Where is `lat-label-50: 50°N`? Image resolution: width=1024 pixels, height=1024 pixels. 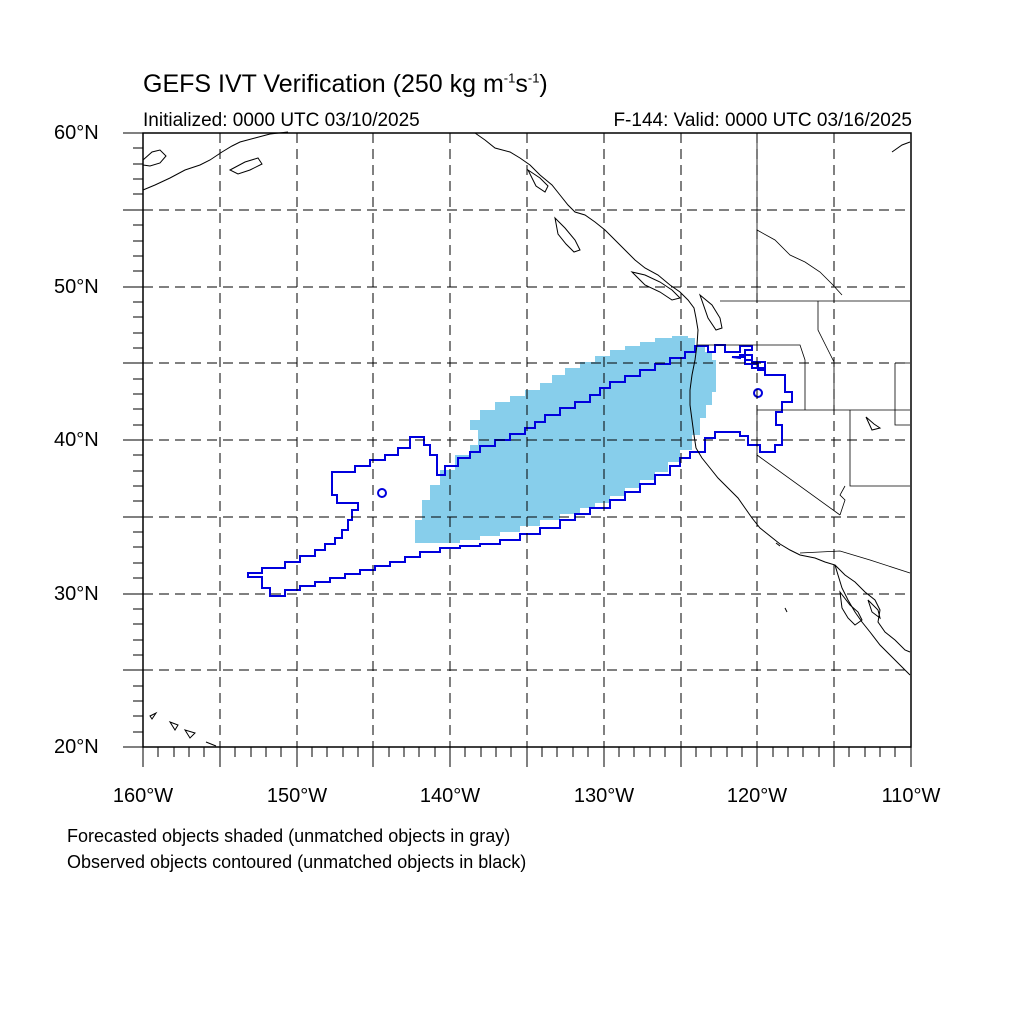
lat-label-50: 50°N is located at coordinates (76, 287).